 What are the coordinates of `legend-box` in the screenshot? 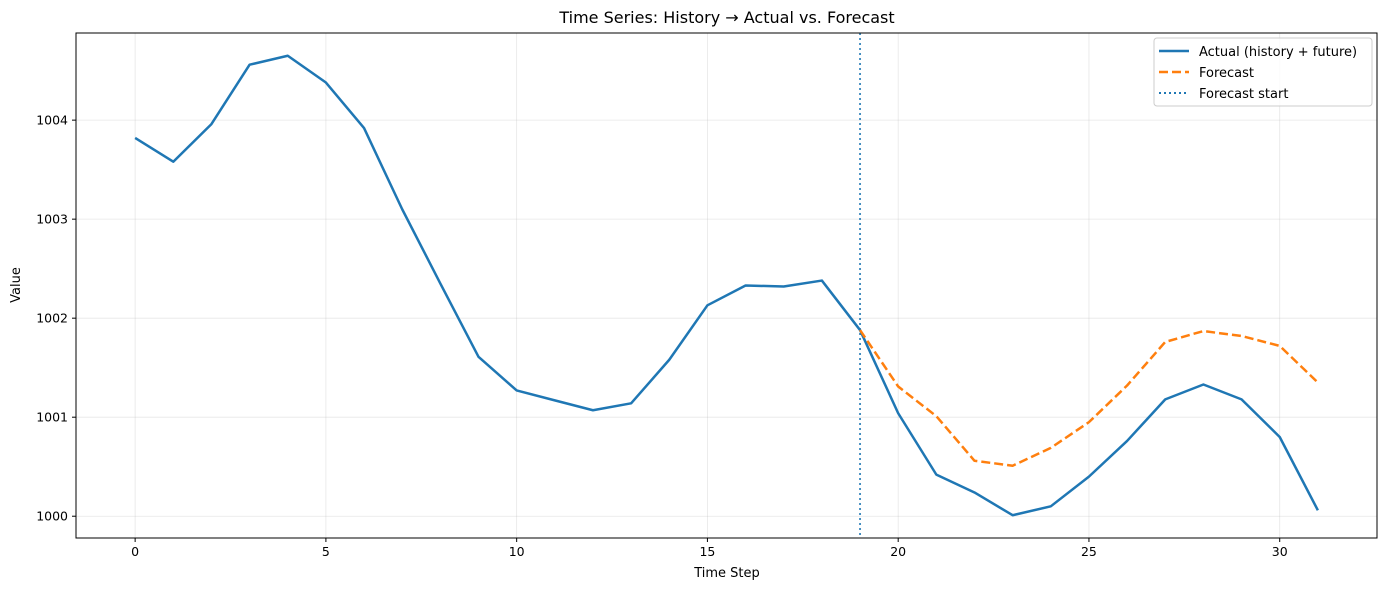 It's located at (1263, 72).